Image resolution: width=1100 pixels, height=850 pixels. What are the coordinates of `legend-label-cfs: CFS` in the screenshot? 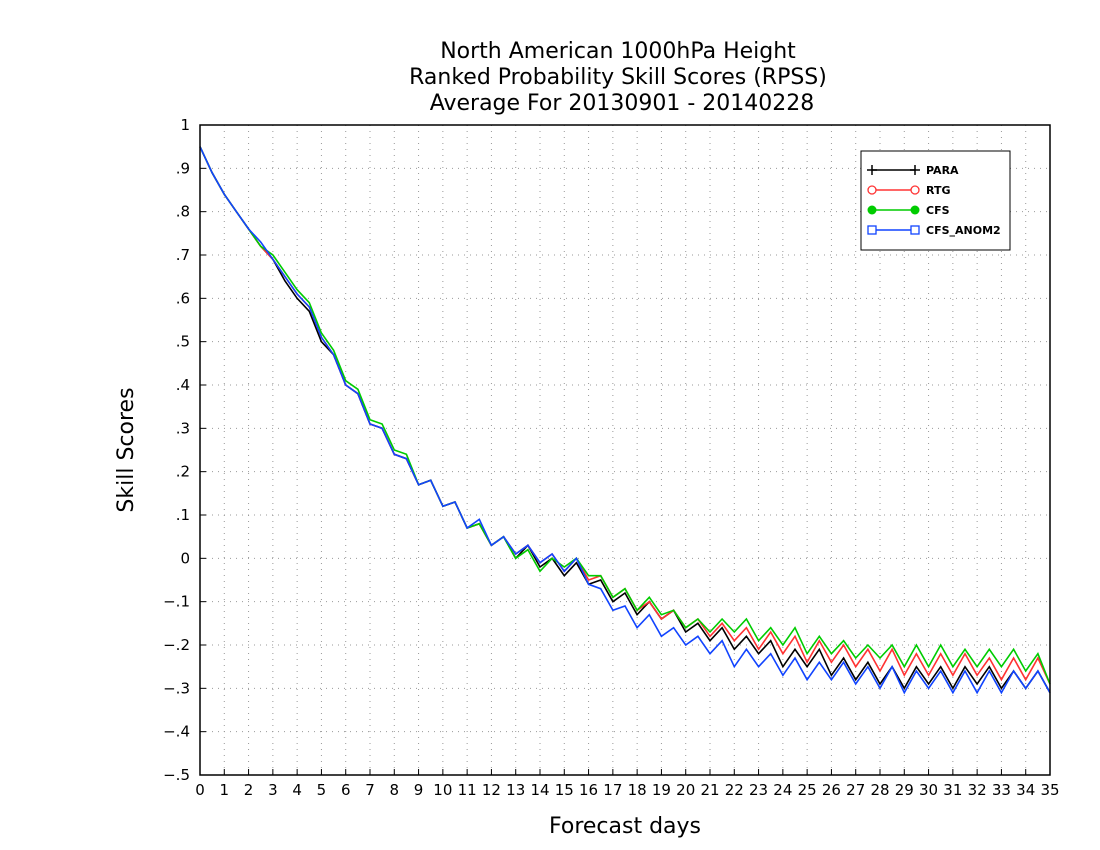 It's located at (938, 210).